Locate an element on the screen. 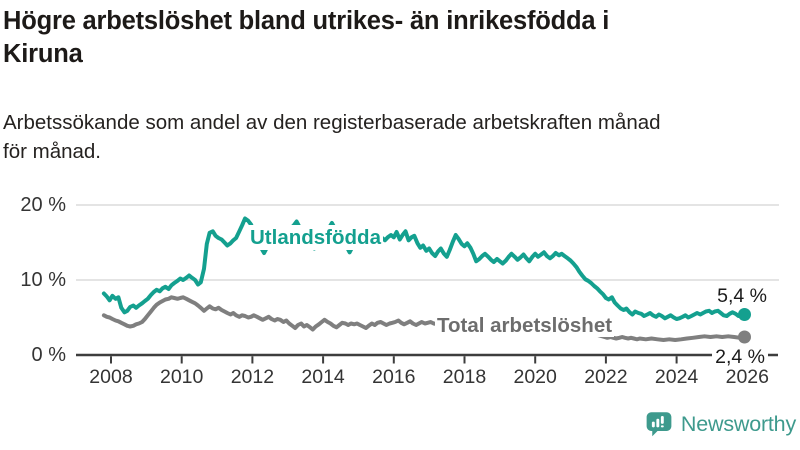 This screenshot has width=800, height=450. x-tick-label-2012: 2012 is located at coordinates (252, 377).